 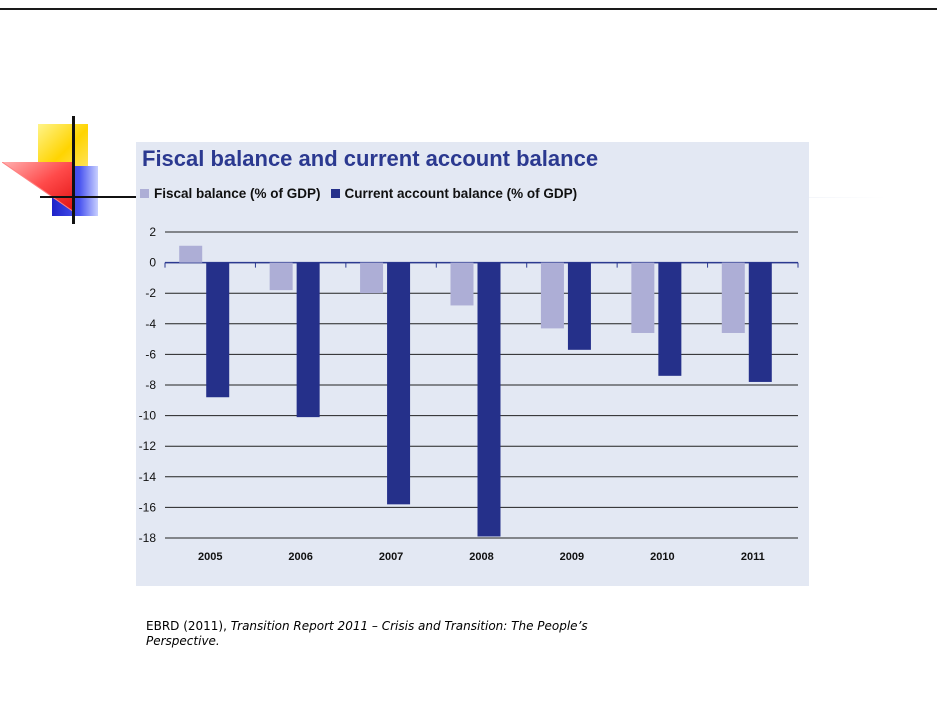 I want to click on logo-horizontal-line, so click(x=88, y=197).